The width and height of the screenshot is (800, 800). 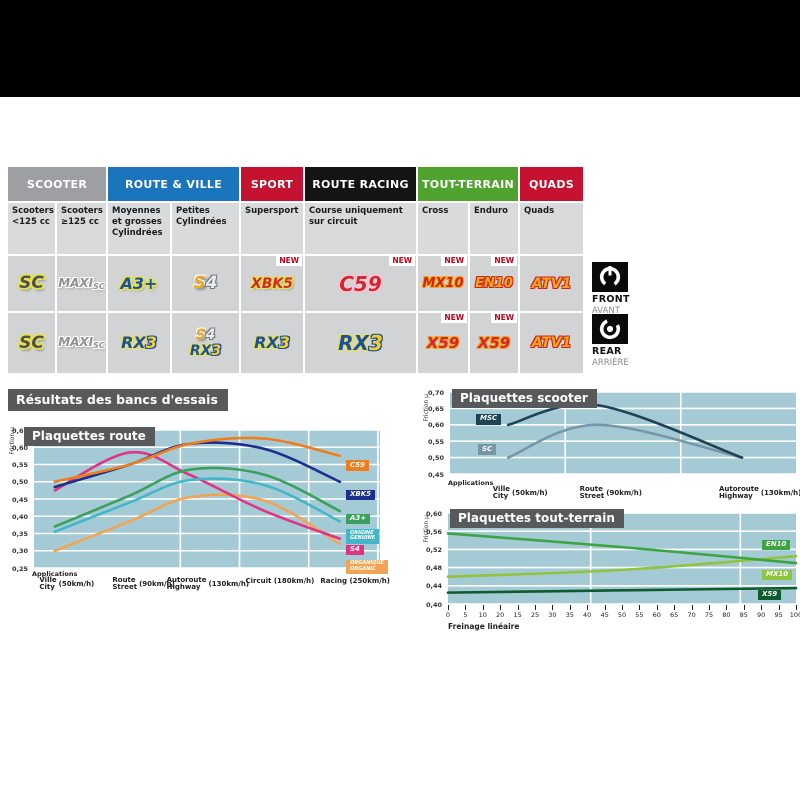 I want to click on logo-mx10: MX10, so click(x=443, y=283).